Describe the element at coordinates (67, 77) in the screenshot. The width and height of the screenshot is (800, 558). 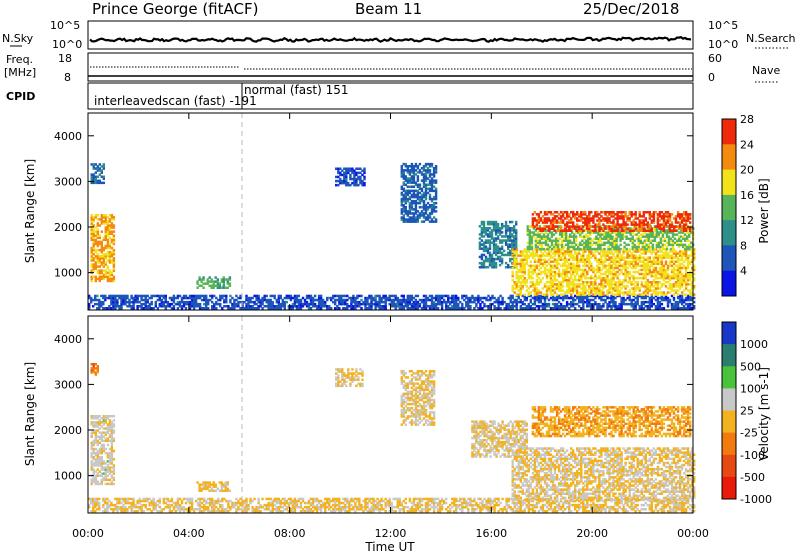
I see `freq-tick-bottom: 8` at that location.